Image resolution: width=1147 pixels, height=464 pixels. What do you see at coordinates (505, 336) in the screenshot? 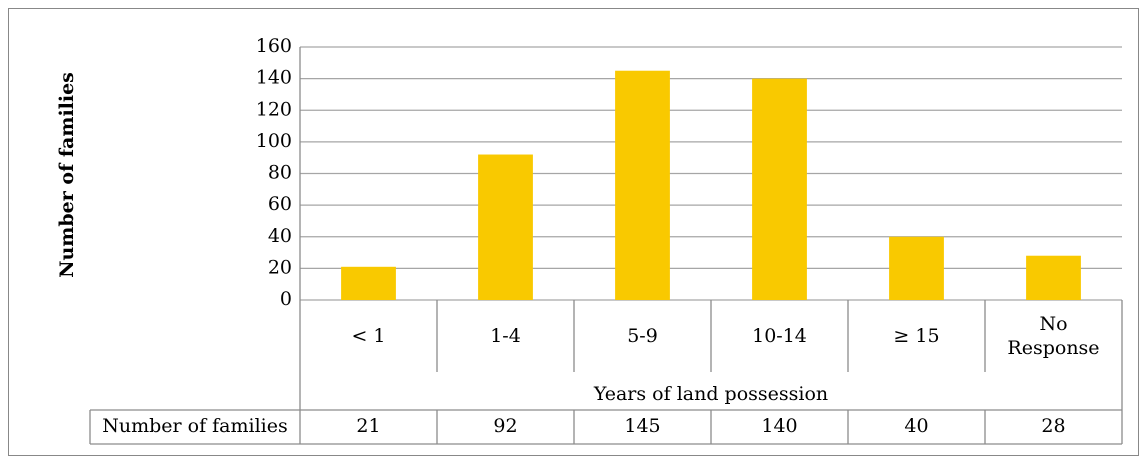
I see `x-tick-label: 1-4` at bounding box center [505, 336].